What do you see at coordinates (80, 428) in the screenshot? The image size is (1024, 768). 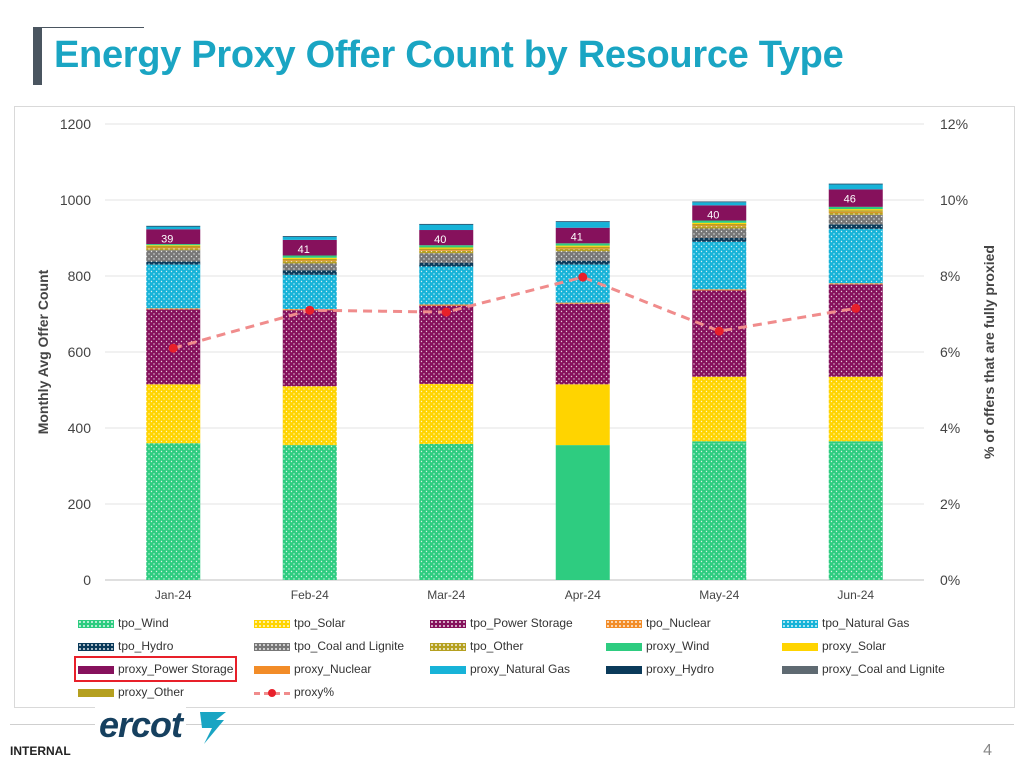 I see `y-tick-label: 400` at bounding box center [80, 428].